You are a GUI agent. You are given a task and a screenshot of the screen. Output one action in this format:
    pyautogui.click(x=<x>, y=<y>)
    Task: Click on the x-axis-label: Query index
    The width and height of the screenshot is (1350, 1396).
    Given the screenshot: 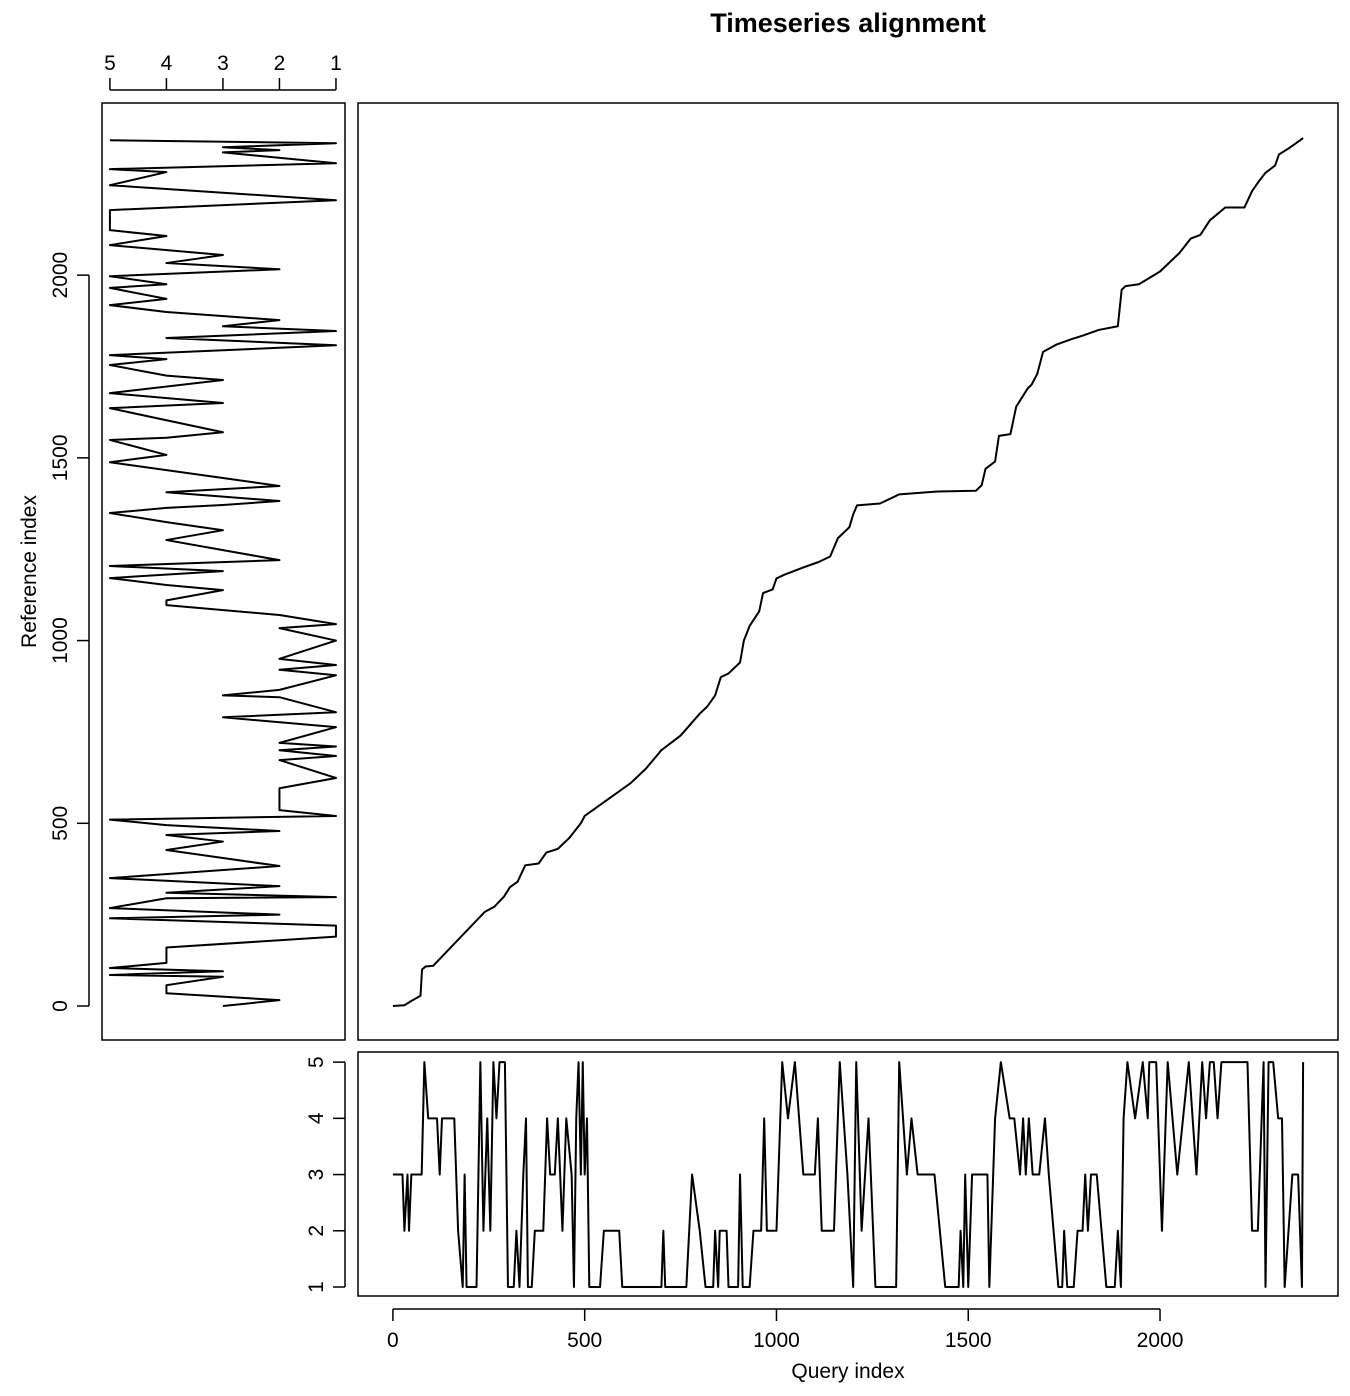 What is the action you would take?
    pyautogui.click(x=848, y=1371)
    